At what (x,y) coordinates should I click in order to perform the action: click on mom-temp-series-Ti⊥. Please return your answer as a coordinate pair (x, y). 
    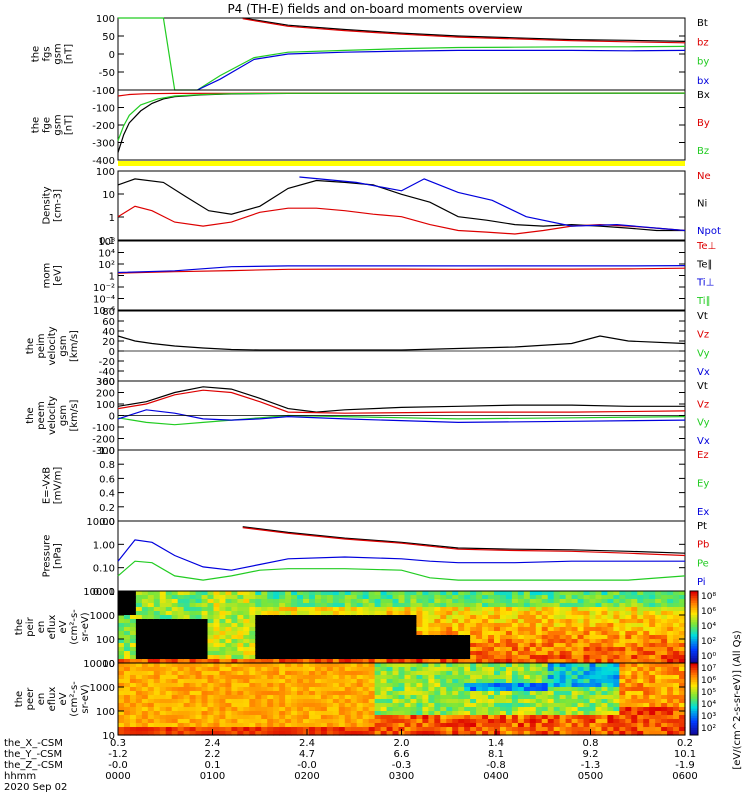
    Looking at the image, I should click on (401, 269).